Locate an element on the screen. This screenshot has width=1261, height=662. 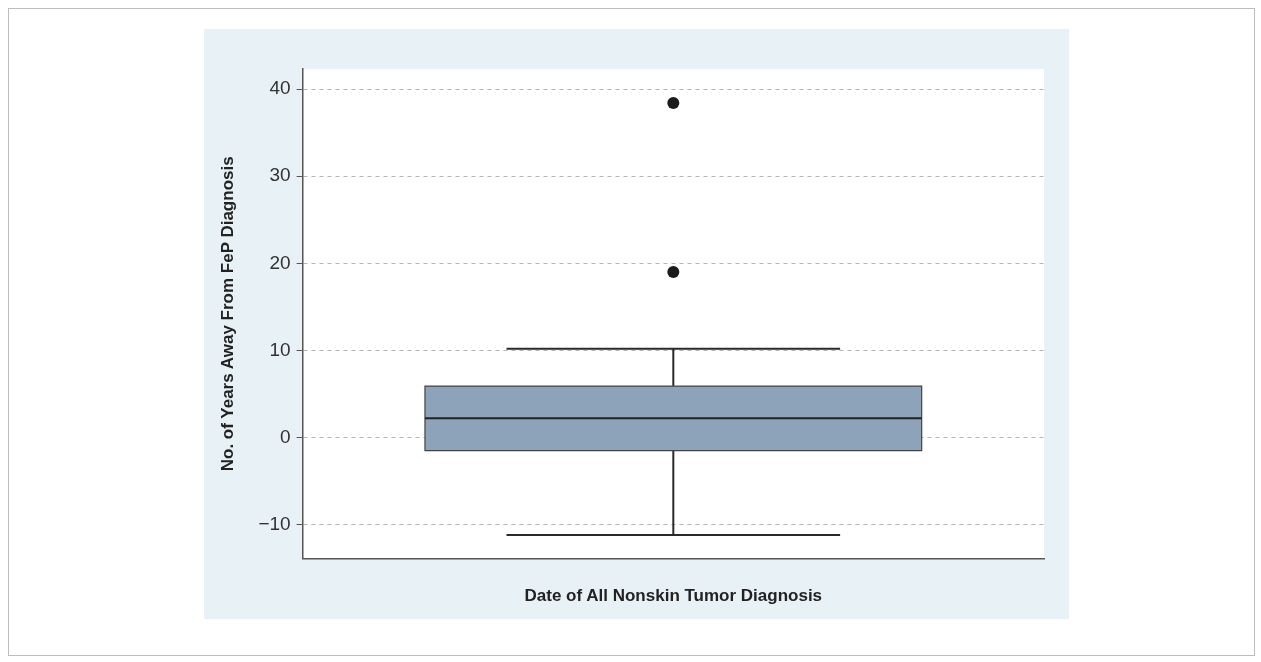
y-tick-label: −10 is located at coordinates (274, 523).